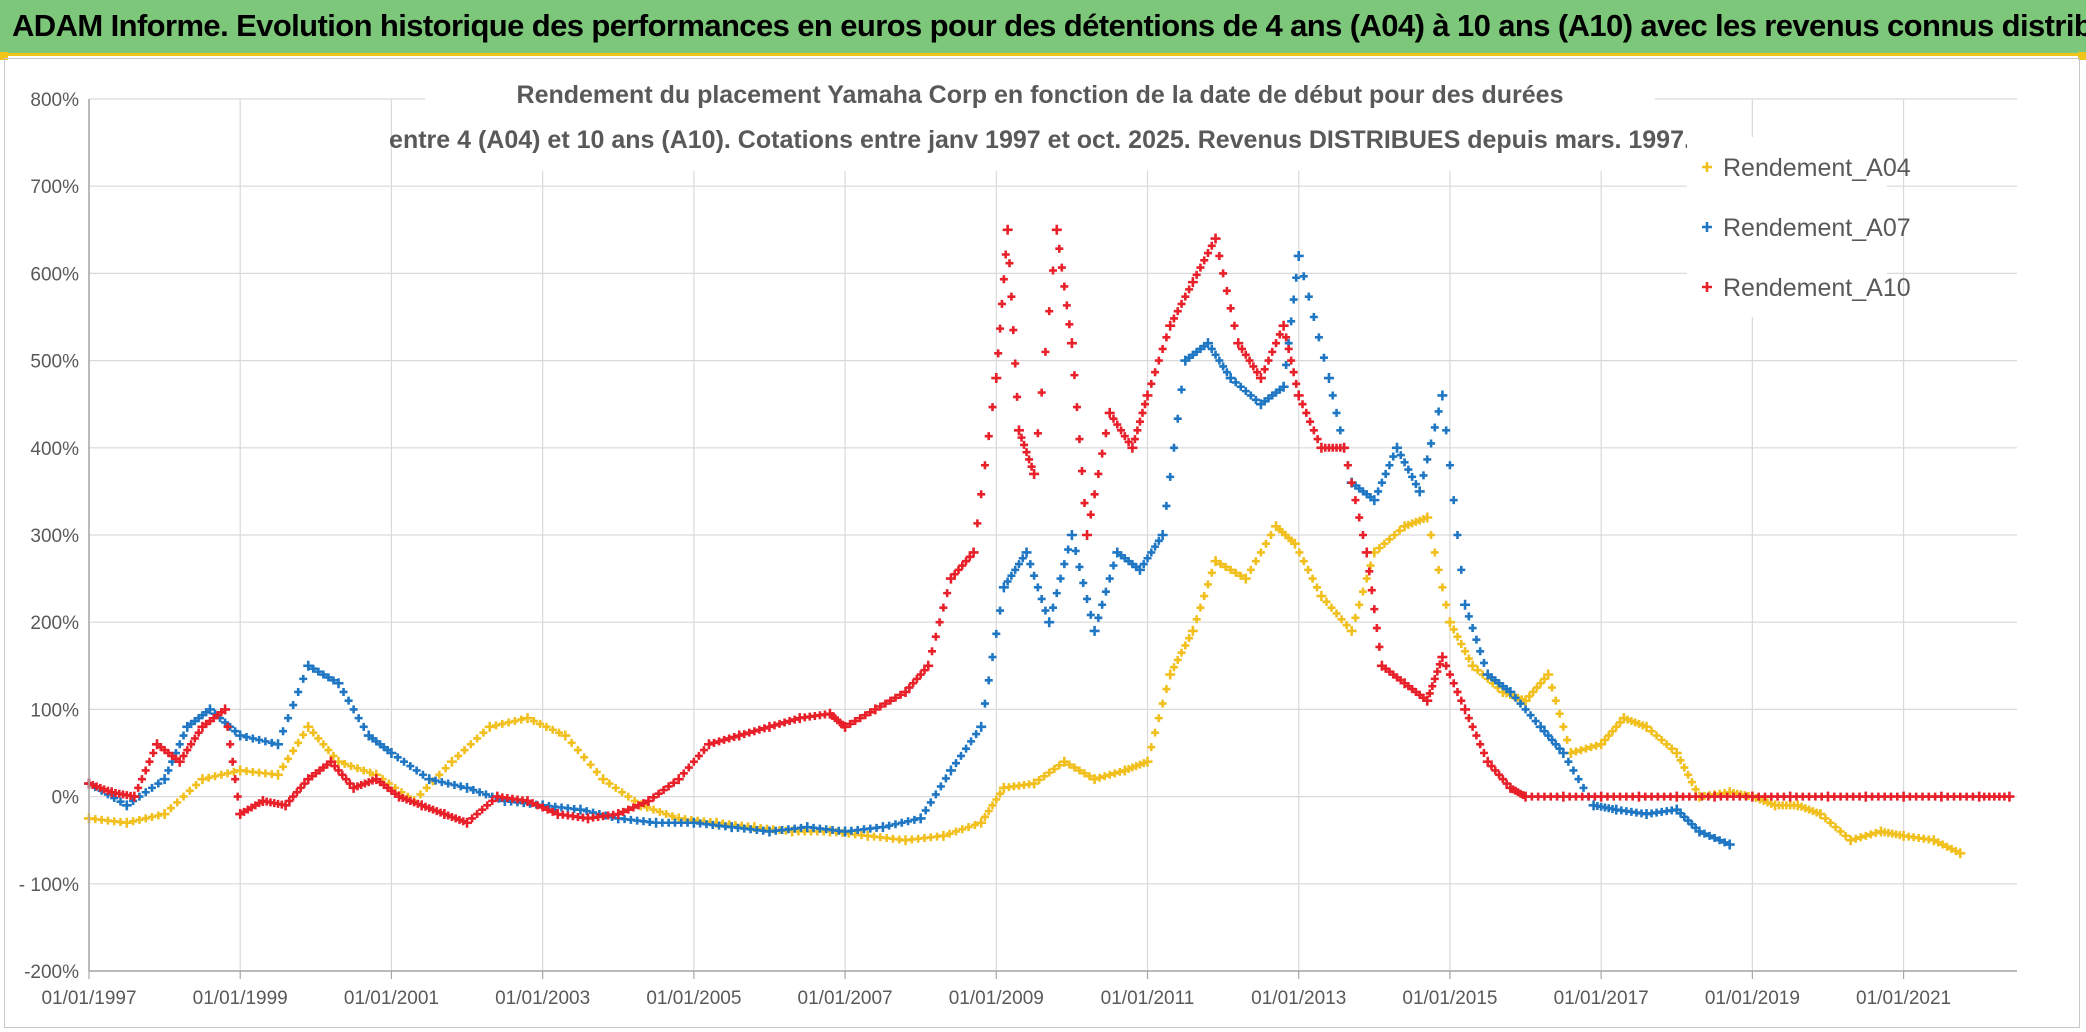  I want to click on legend-marker-Rendement_A04, so click(1707, 167).